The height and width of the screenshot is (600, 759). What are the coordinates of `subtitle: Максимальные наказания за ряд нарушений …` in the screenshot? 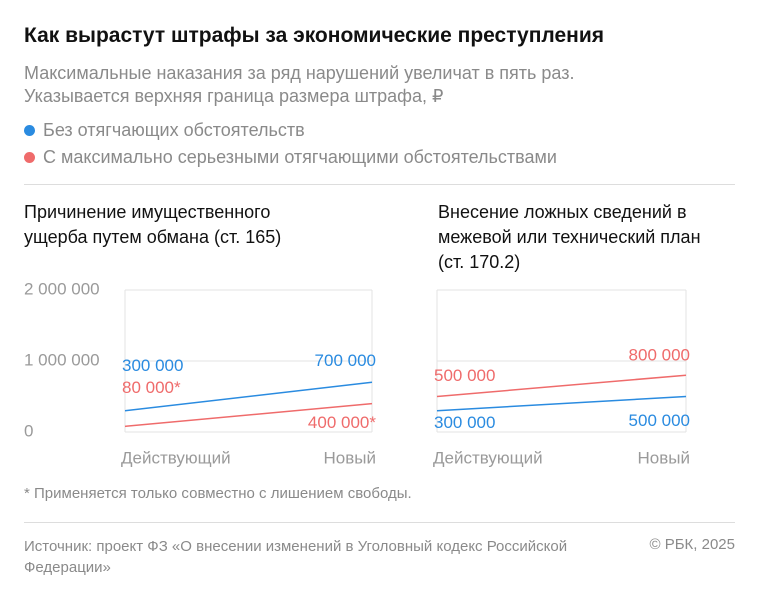 It's located at (299, 84).